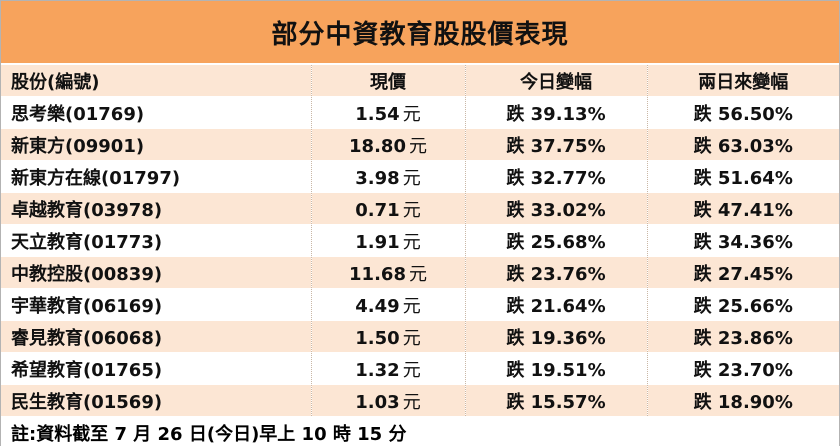  I want to click on two-day-change-cell: 跌 47.41%, so click(743, 208).